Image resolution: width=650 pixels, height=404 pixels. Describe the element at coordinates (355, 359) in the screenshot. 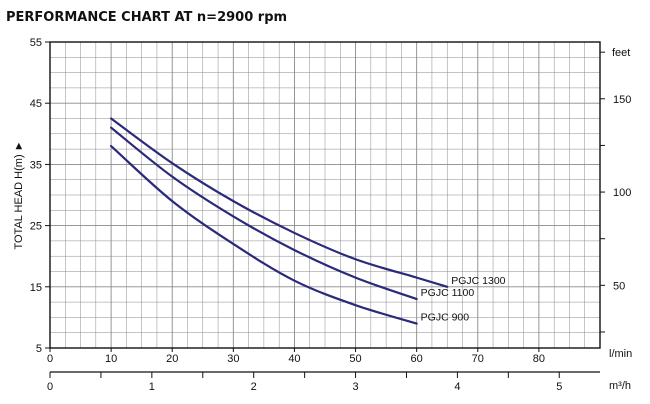

I see `x-tick-label: 50` at that location.